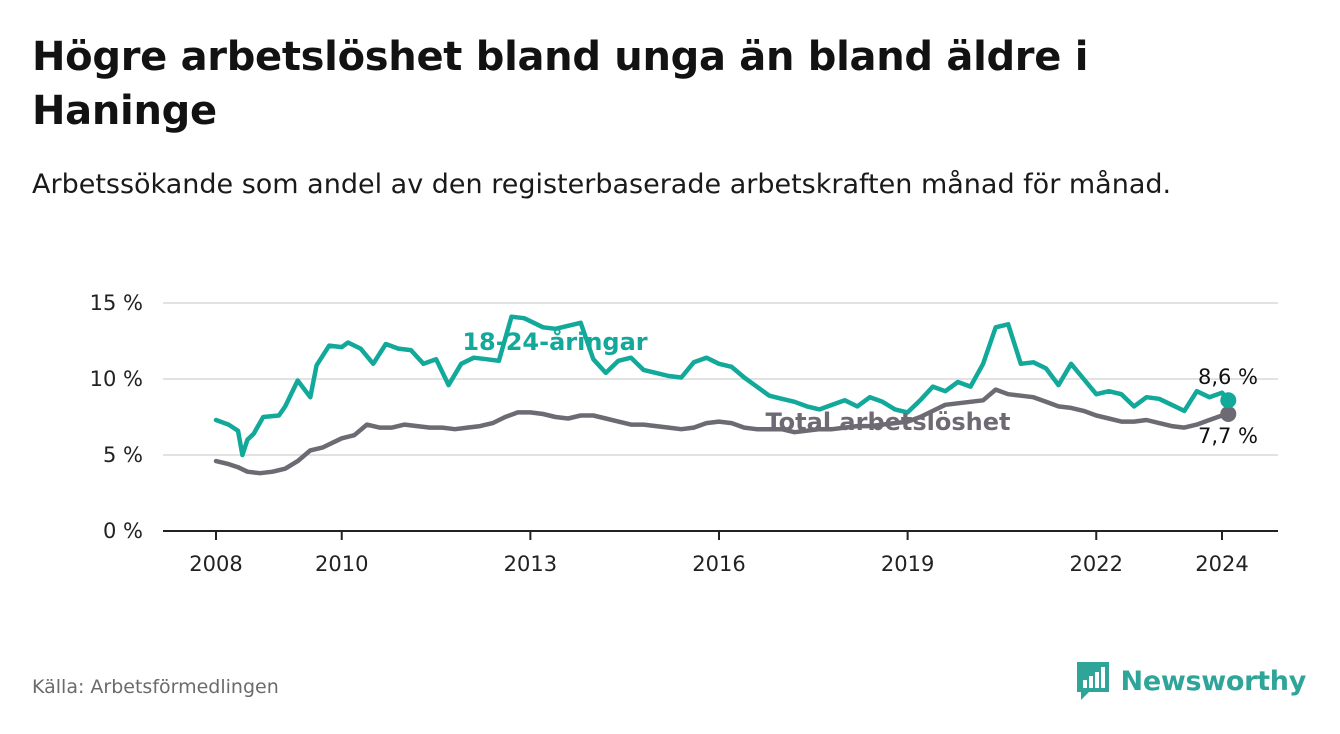 Image resolution: width=1340 pixels, height=734 pixels. What do you see at coordinates (1213, 681) in the screenshot?
I see `brand-name: Newsworthy` at bounding box center [1213, 681].